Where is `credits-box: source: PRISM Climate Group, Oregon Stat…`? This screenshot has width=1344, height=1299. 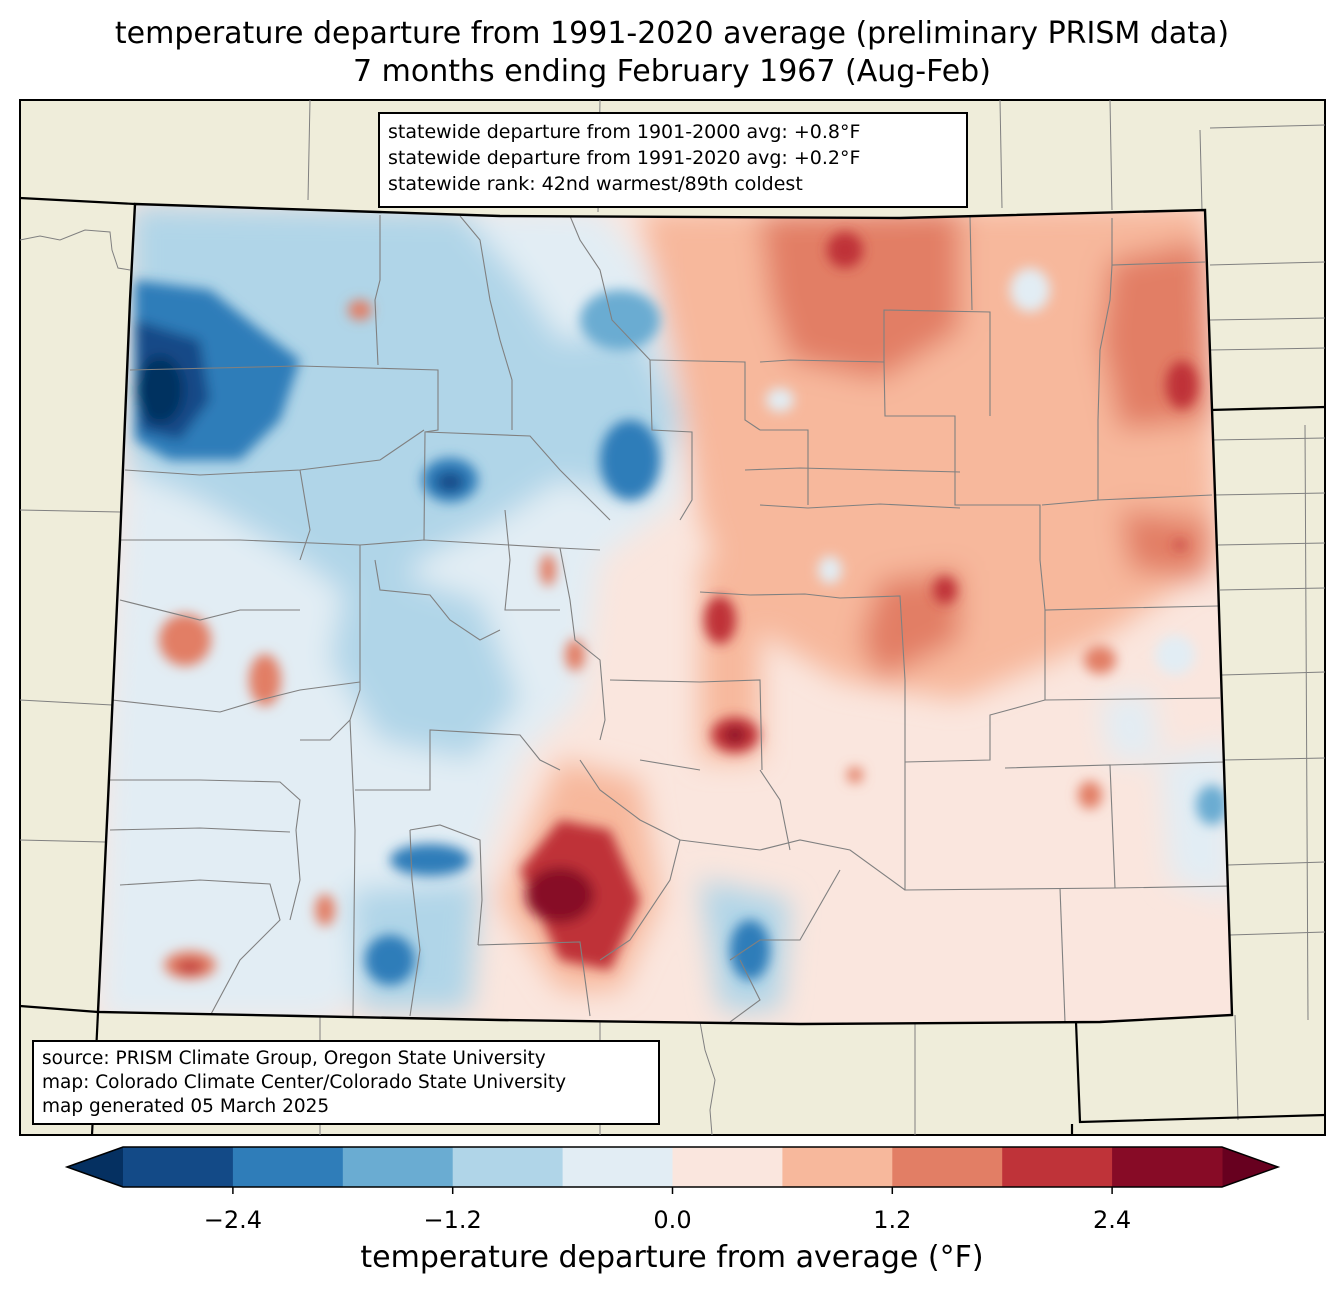
credits-box: source: PRISM Climate Group, Oregon Stat… is located at coordinates (346, 1082).